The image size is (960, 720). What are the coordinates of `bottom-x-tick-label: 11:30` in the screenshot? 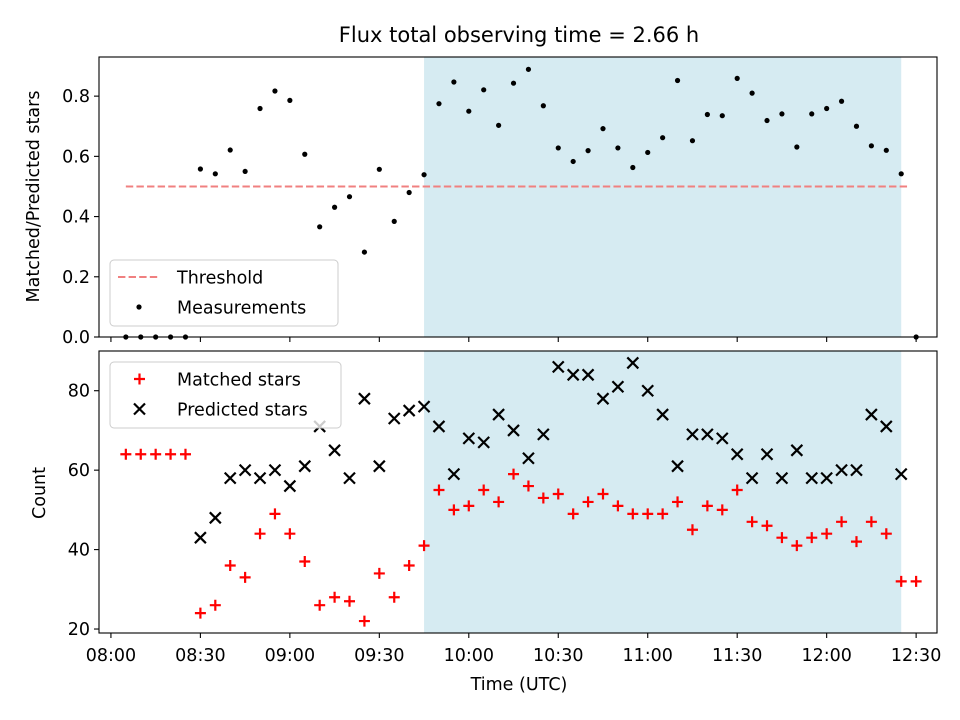 It's located at (737, 656).